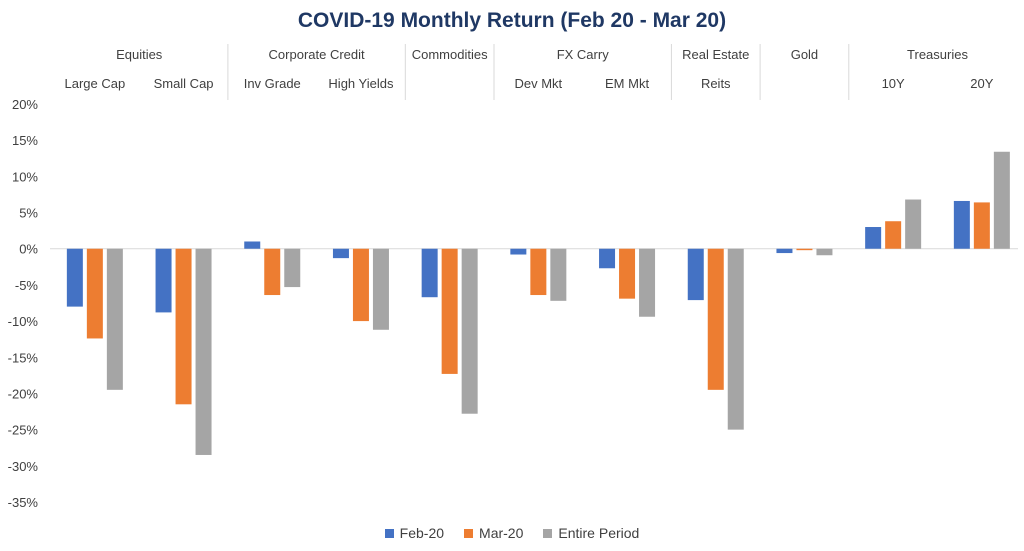  Describe the element at coordinates (139, 54) in the screenshot. I see `group-label: Equities` at that location.